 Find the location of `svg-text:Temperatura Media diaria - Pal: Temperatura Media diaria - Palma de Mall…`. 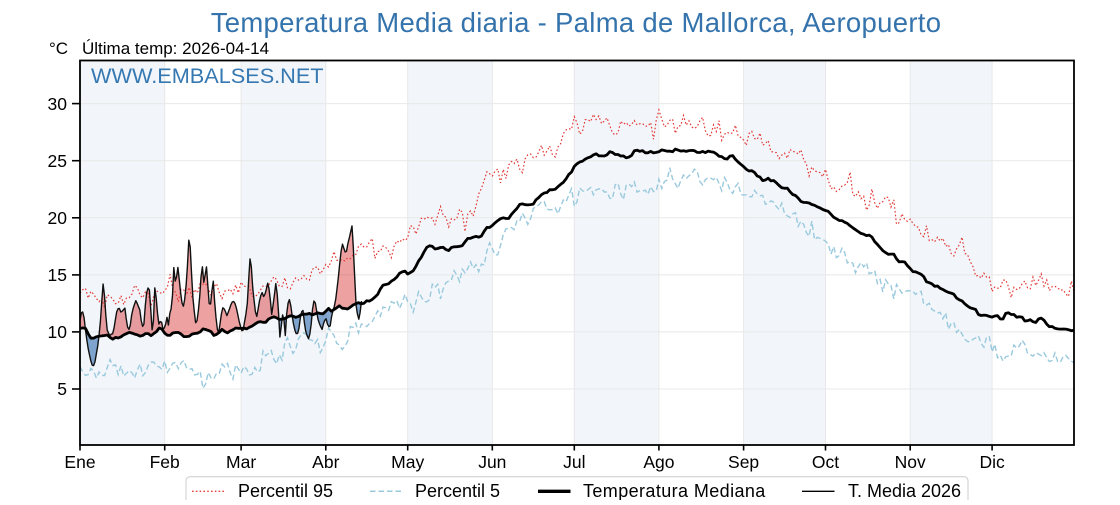

svg-text:Temperatura Media diaria - Pal: Temperatura Media diaria - Palma de Mall… is located at coordinates (576, 22).